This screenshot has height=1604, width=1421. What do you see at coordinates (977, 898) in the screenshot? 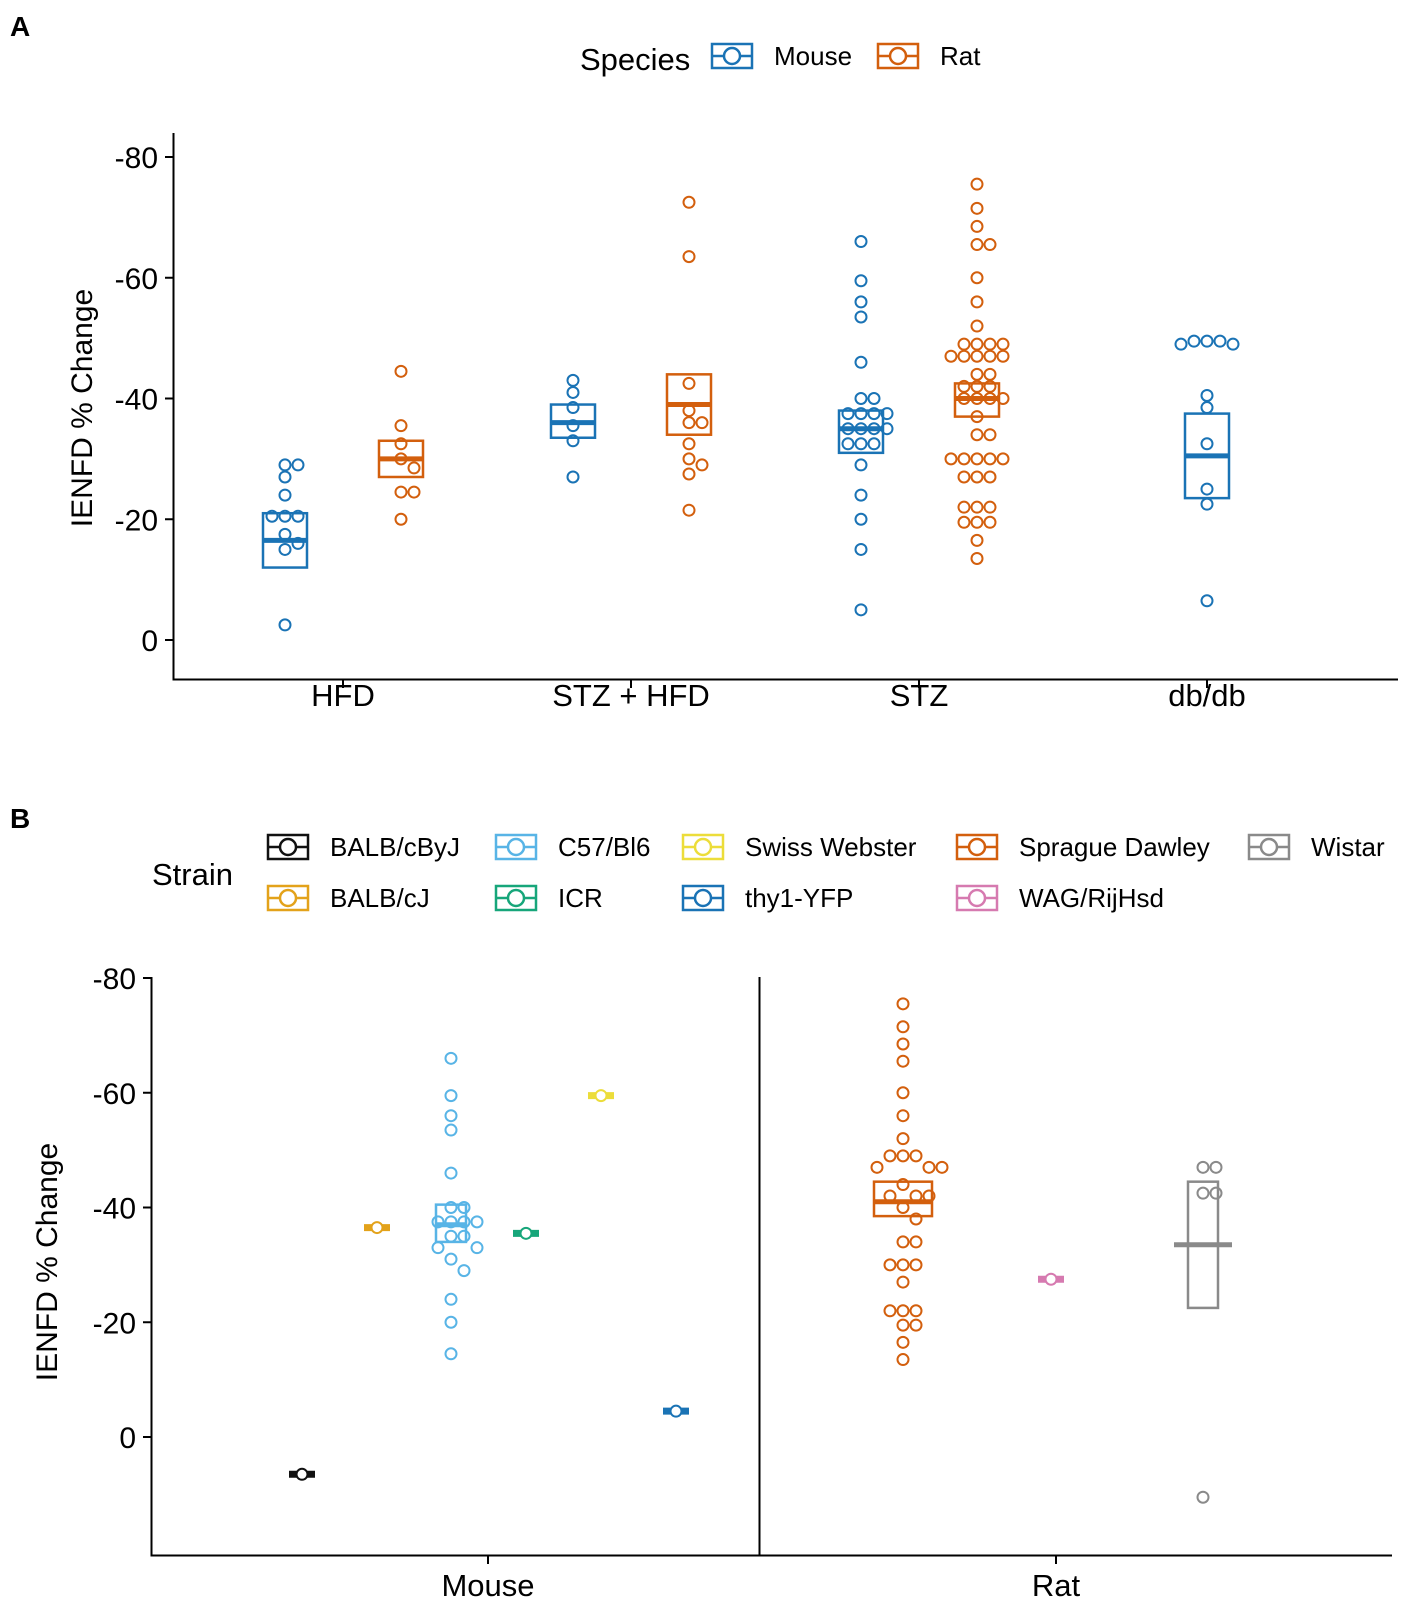
I see `legend-wag-rijhsd-key-dot` at bounding box center [977, 898].